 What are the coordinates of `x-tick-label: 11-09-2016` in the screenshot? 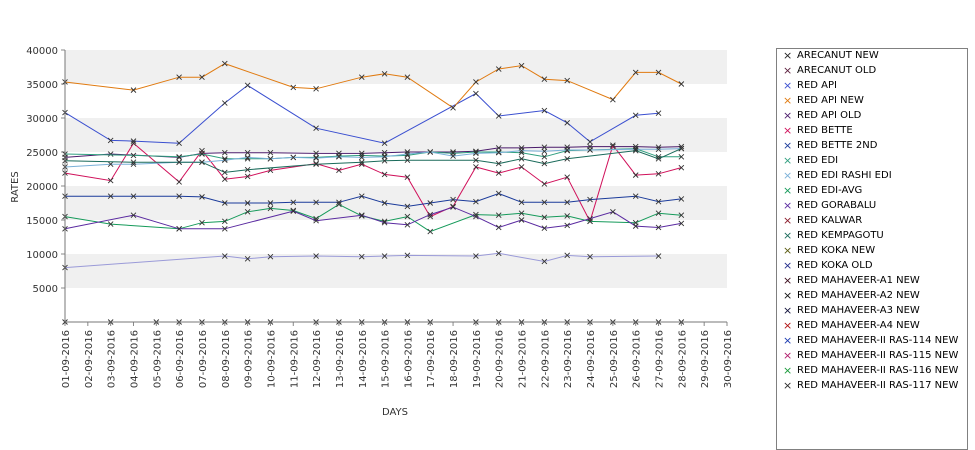 It's located at (294, 359).